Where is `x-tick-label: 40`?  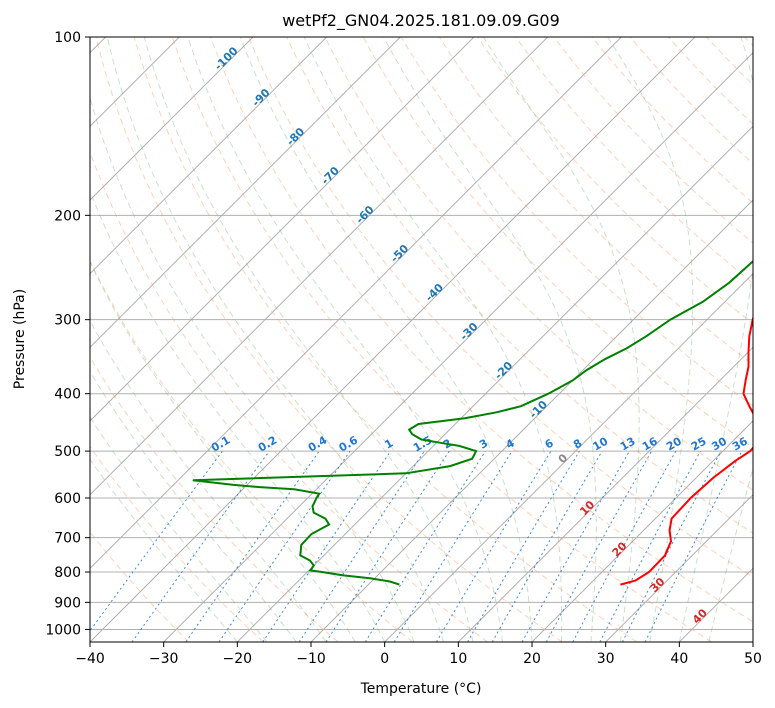 x-tick-label: 40 is located at coordinates (679, 659).